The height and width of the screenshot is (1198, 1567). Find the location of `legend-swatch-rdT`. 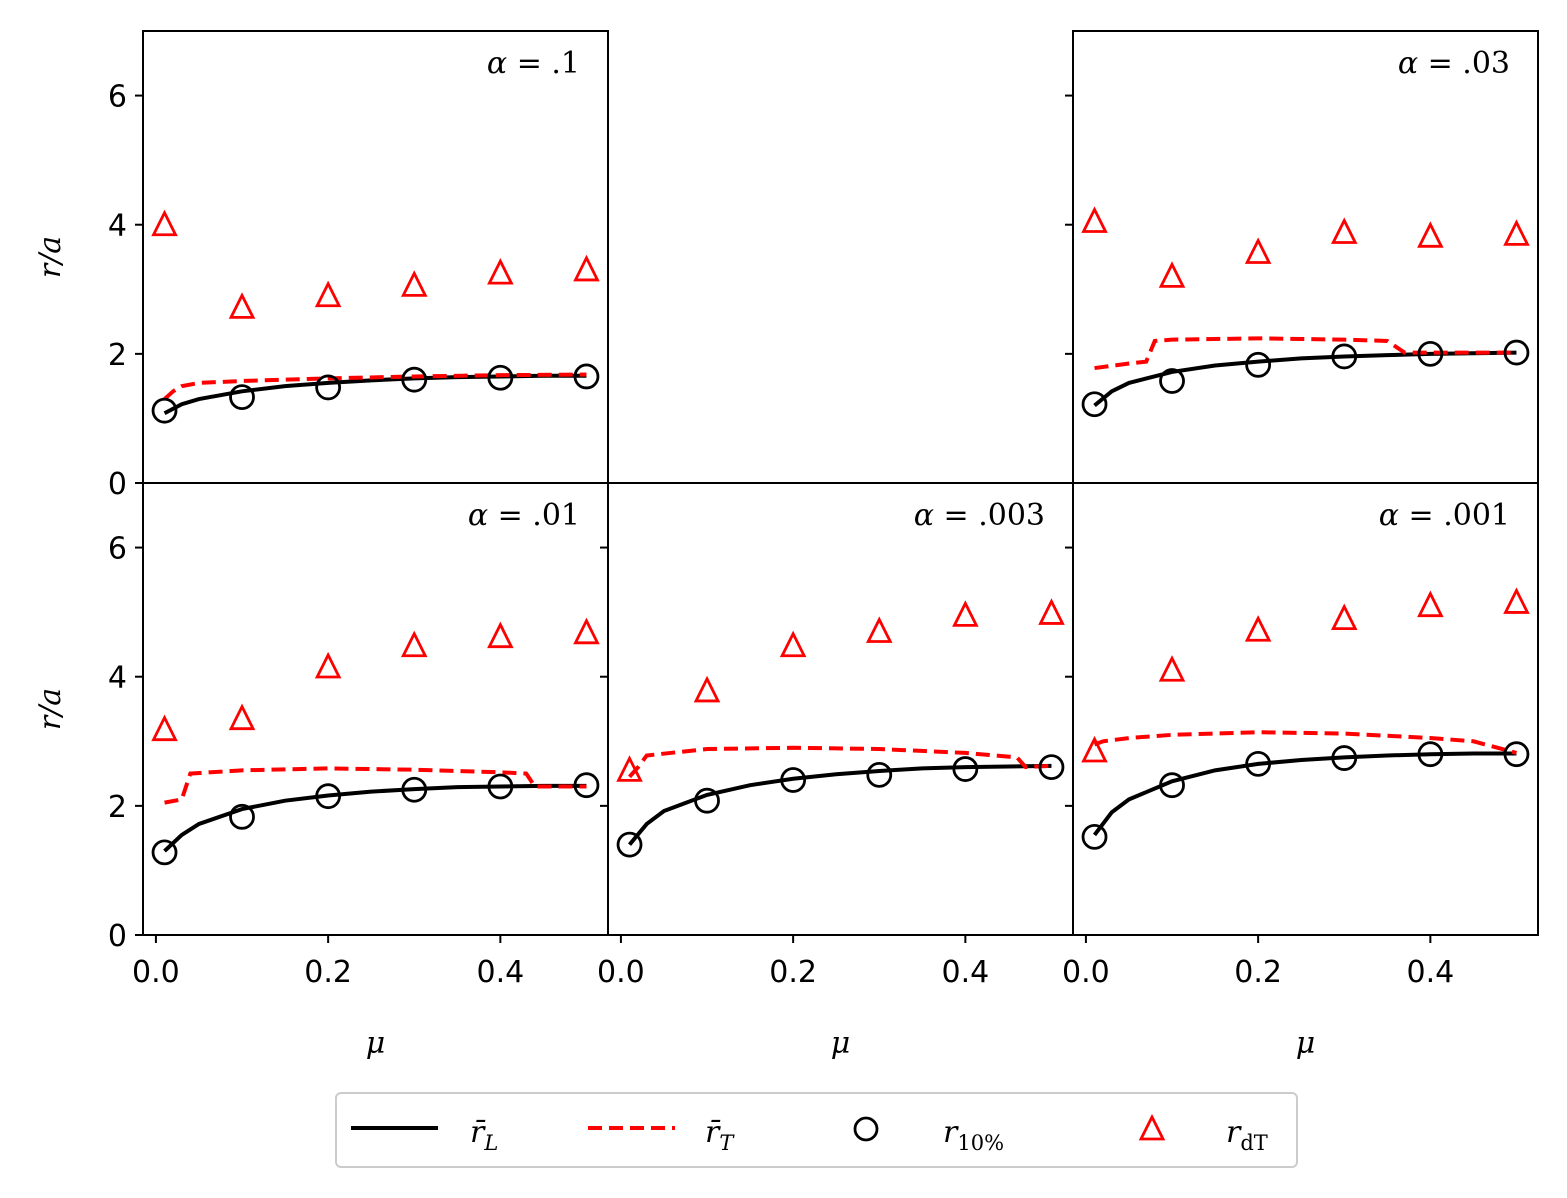

legend-swatch-rdT is located at coordinates (1152, 1127).